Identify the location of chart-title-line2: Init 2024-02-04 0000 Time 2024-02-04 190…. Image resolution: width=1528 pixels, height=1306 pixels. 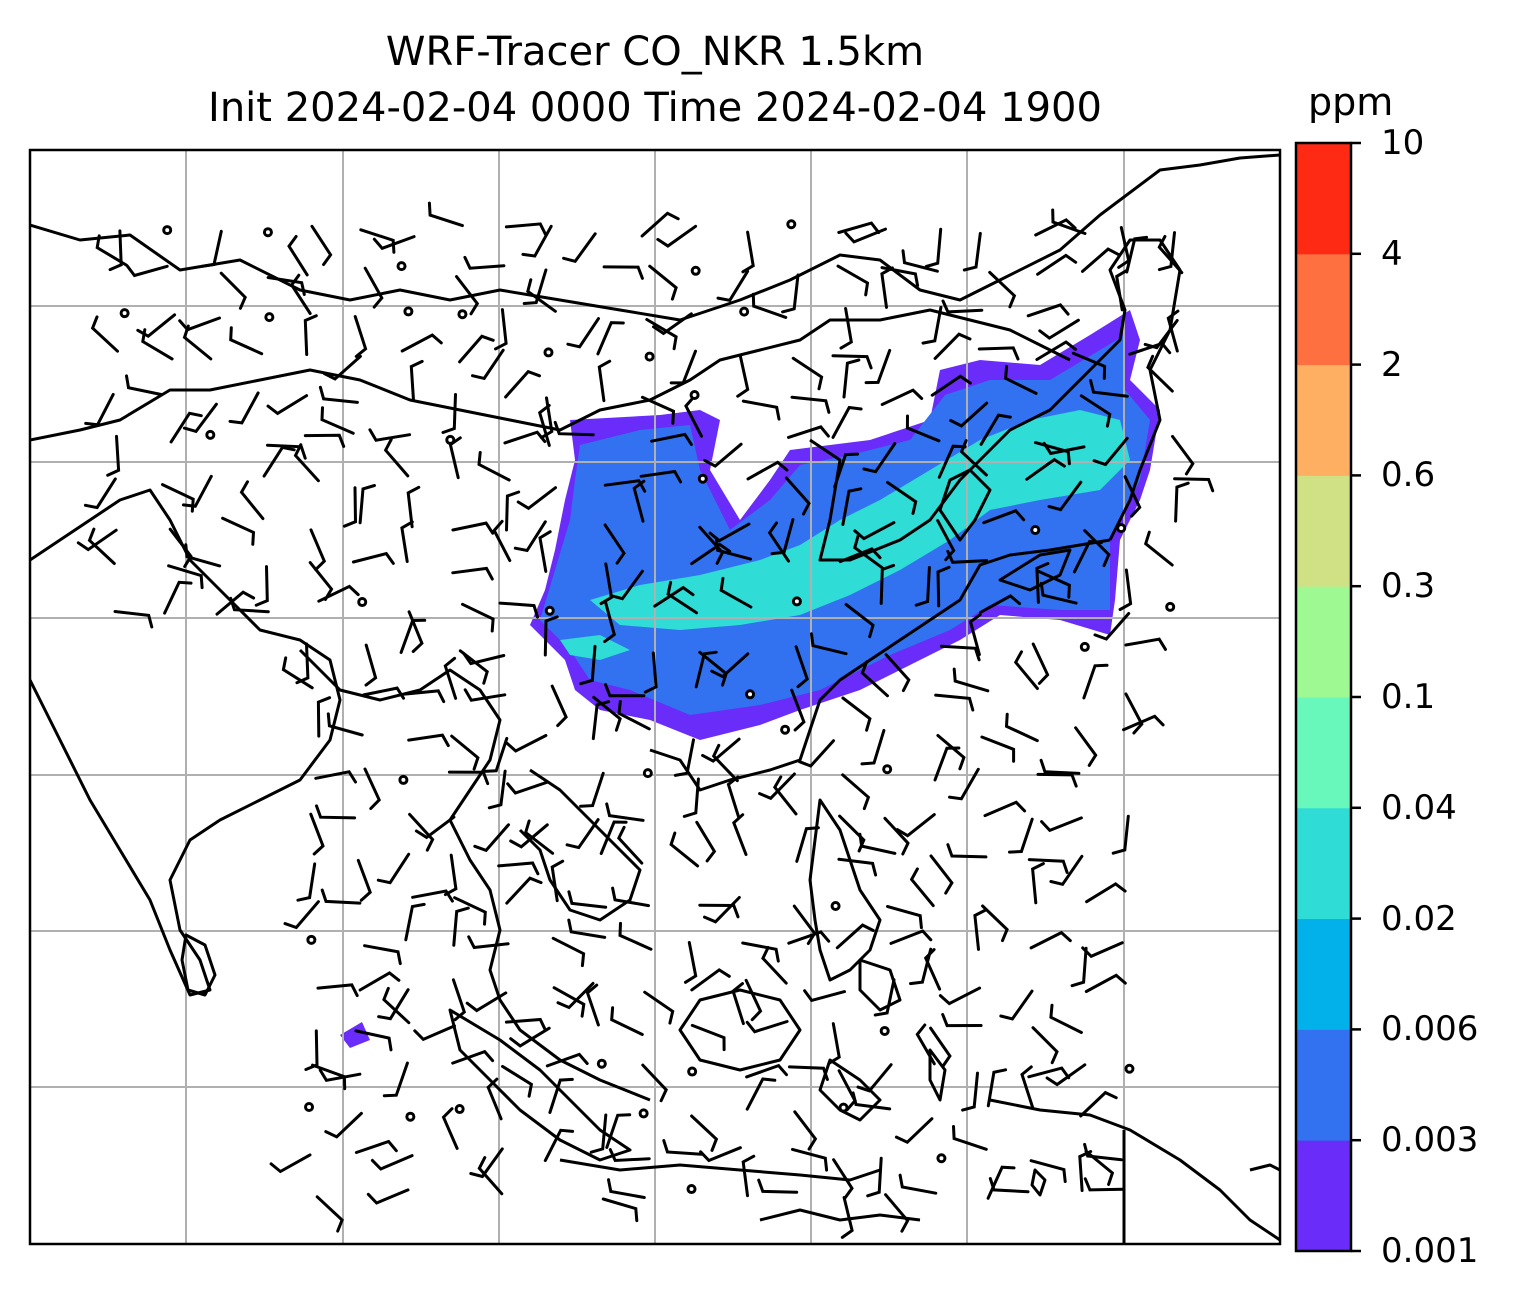
(655, 108).